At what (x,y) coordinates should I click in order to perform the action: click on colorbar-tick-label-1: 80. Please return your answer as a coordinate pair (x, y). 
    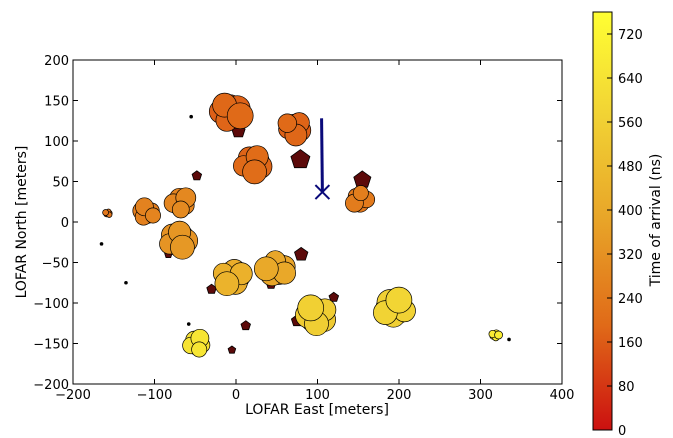
    Looking at the image, I should click on (626, 387).